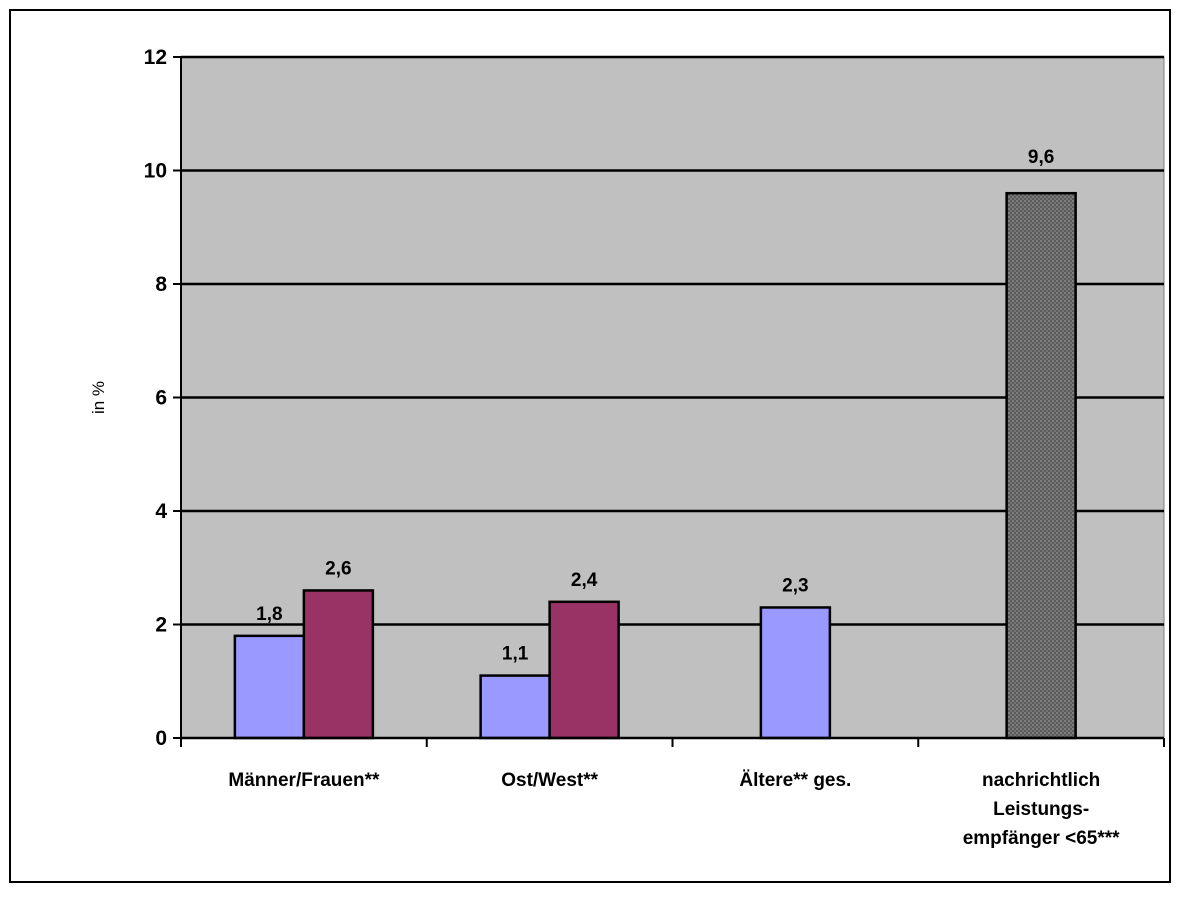 The height and width of the screenshot is (897, 1181). Describe the element at coordinates (98, 397) in the screenshot. I see `y-axis-title: in %` at that location.